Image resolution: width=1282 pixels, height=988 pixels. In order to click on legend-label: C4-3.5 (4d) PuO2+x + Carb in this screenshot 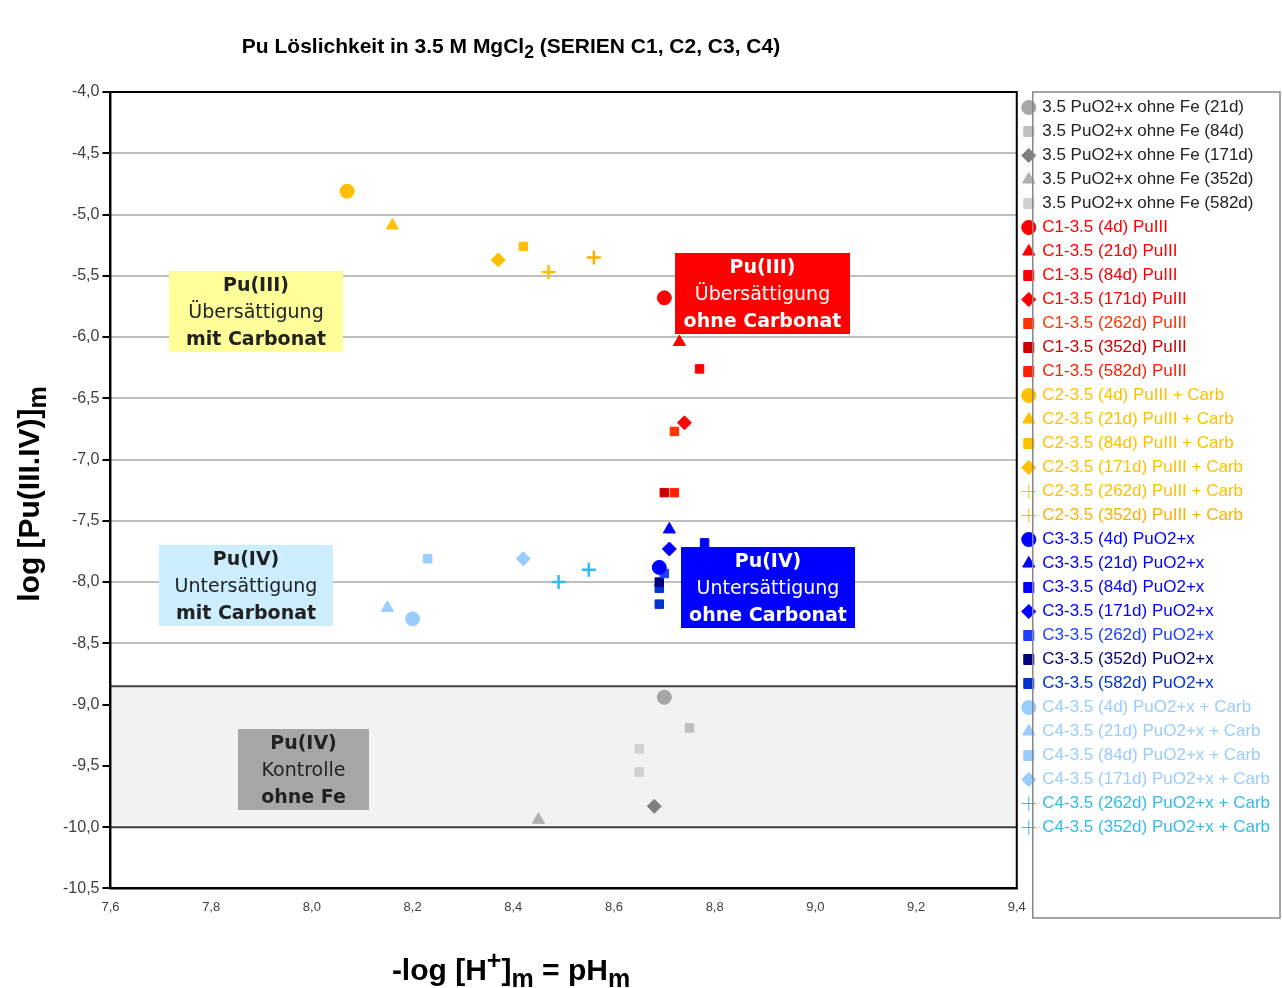, I will do `click(1147, 707)`.